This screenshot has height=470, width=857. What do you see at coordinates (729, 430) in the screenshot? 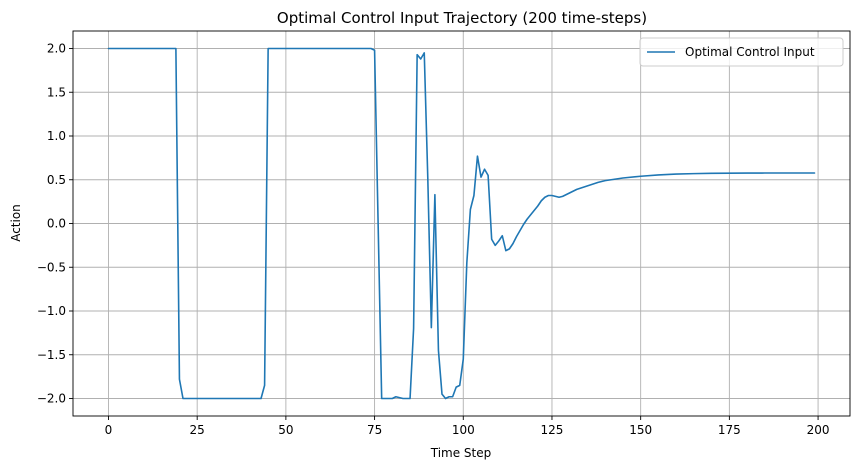
I see `x-tick-label: 175` at bounding box center [729, 430].